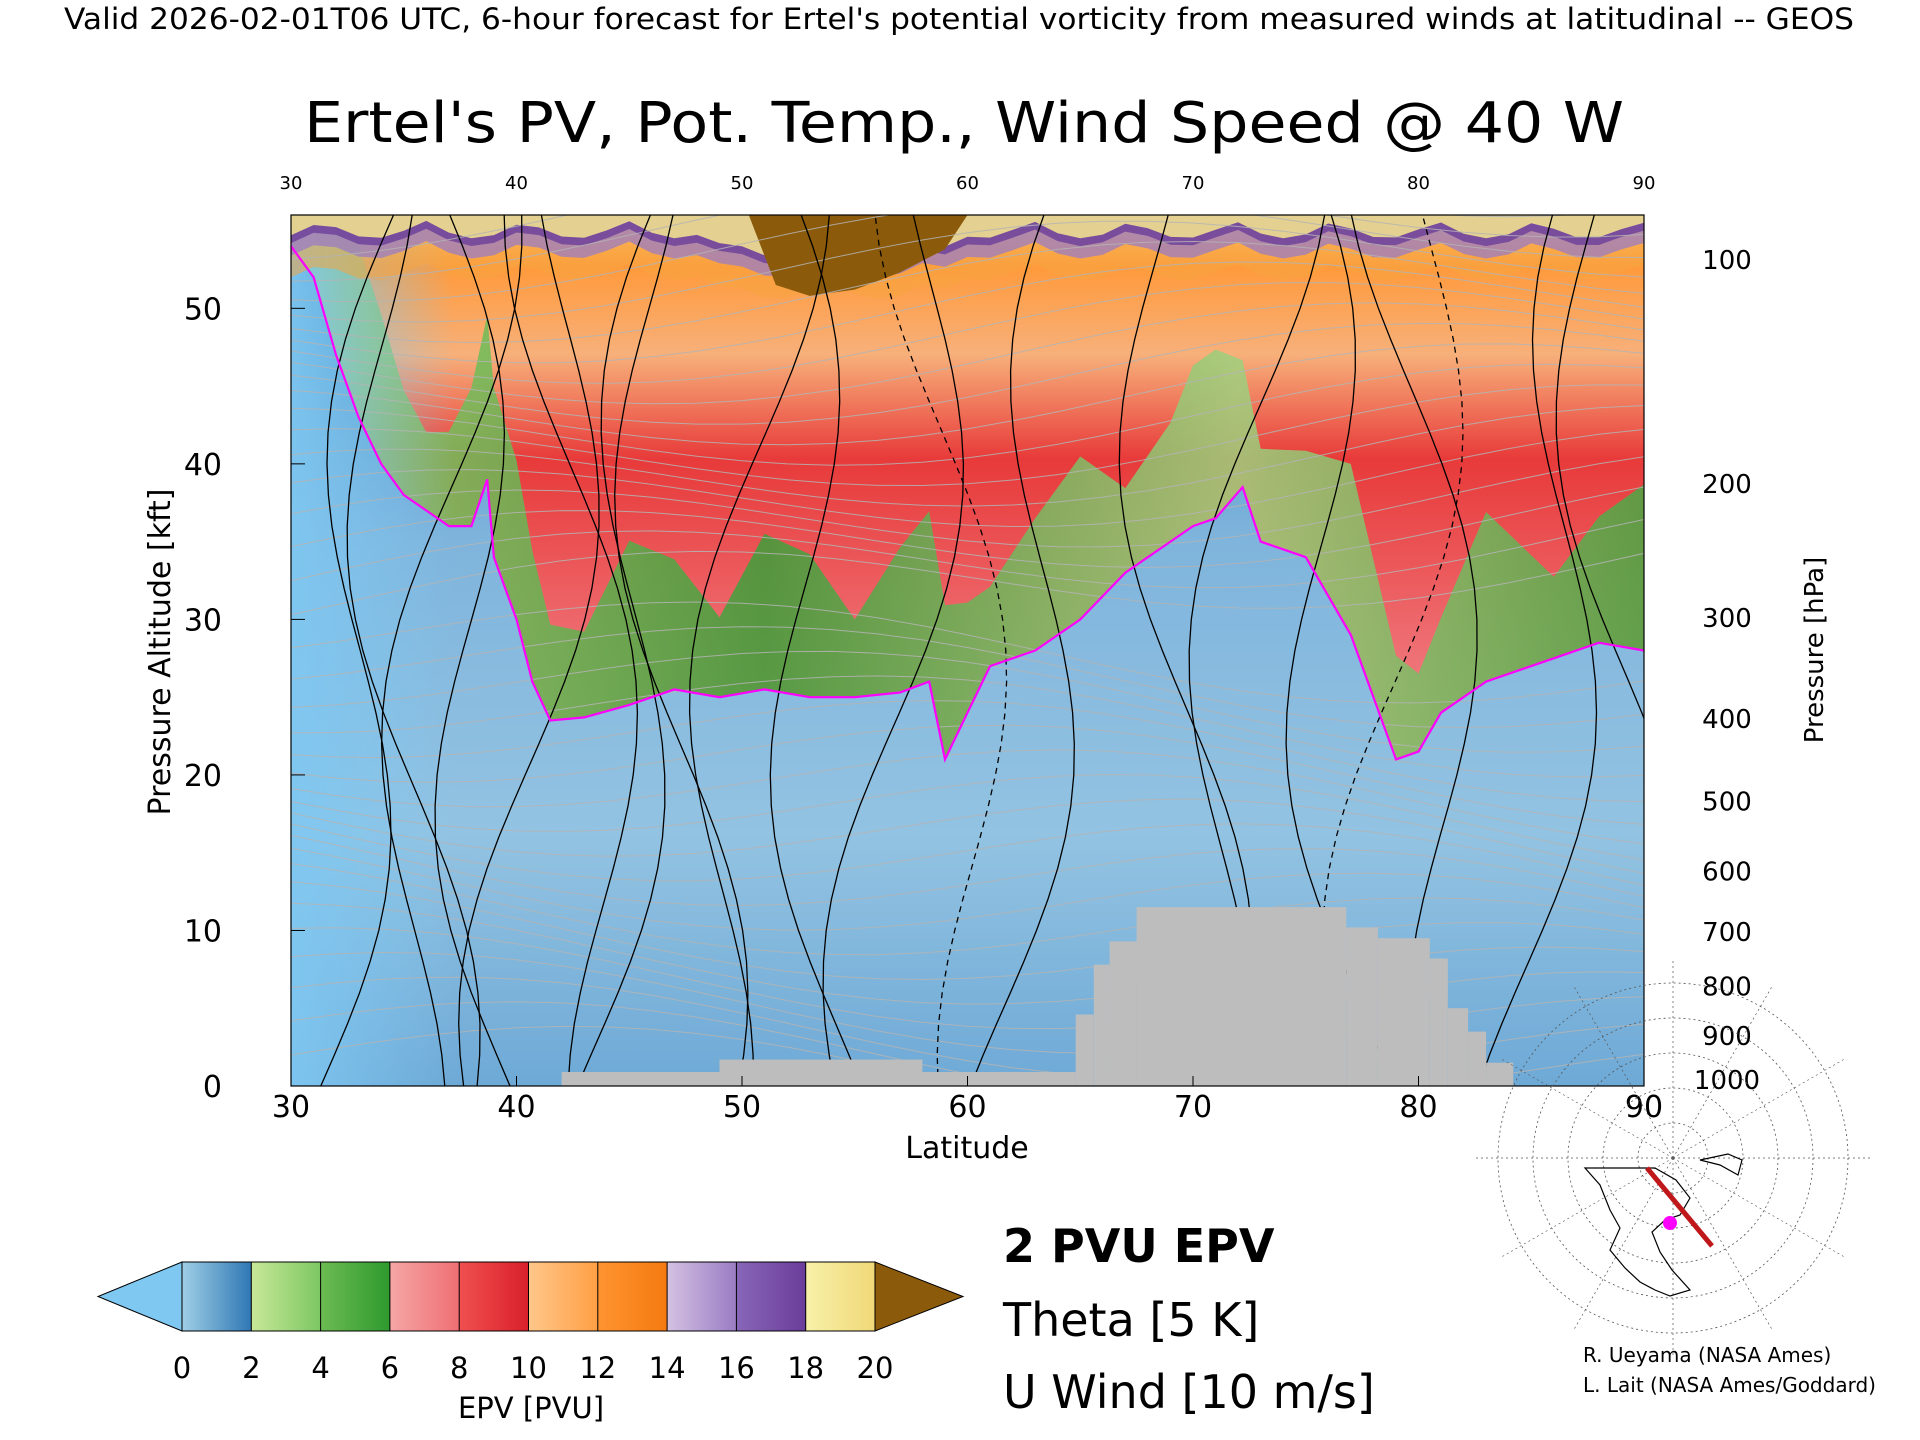 This screenshot has width=1920, height=1440. What do you see at coordinates (1727, 1081) in the screenshot?
I see `y-tick-right: 1000` at bounding box center [1727, 1081].